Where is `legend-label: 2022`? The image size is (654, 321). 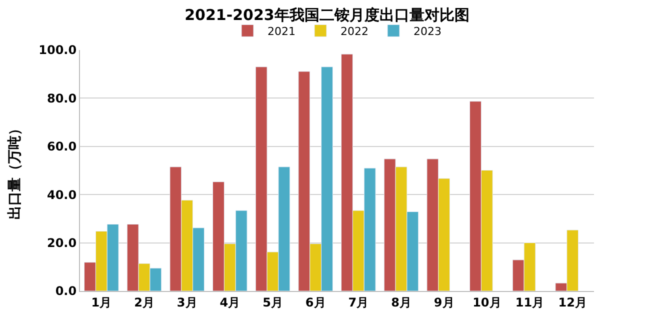 legend-label: 2022 is located at coordinates (354, 31).